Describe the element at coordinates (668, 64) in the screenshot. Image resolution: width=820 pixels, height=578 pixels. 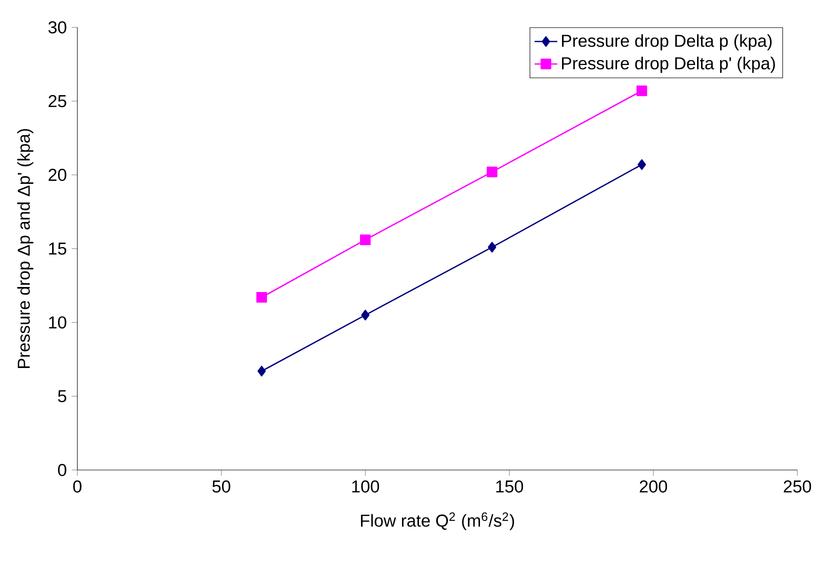
I see `legend-label: Pressure drop Delta p' (kpa)` at that location.